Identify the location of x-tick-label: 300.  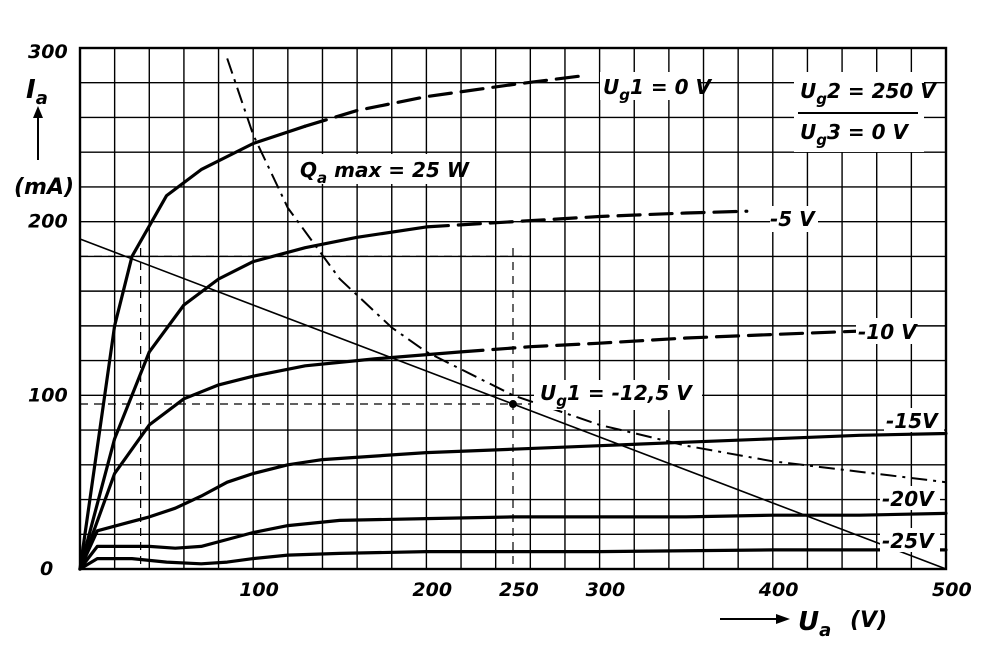
(606, 590).